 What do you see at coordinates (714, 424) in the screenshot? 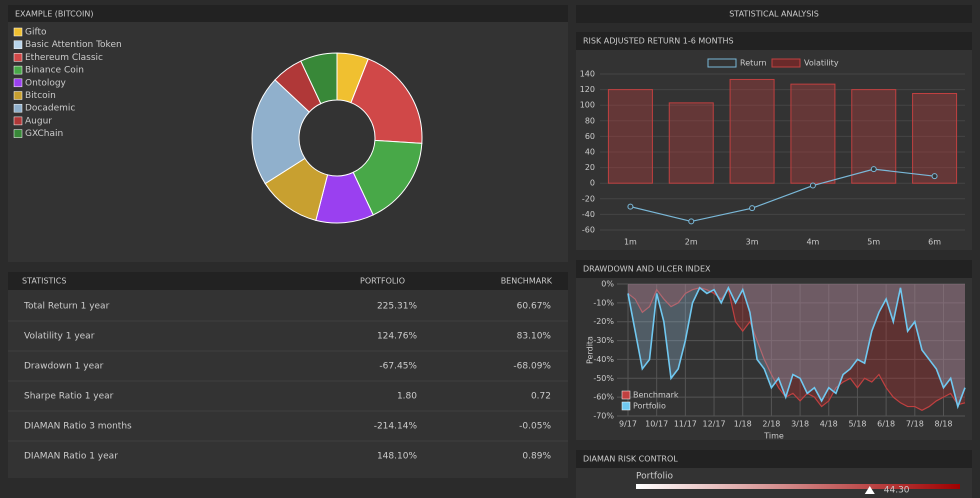
I see `x-tick-label: 12/17` at bounding box center [714, 424].